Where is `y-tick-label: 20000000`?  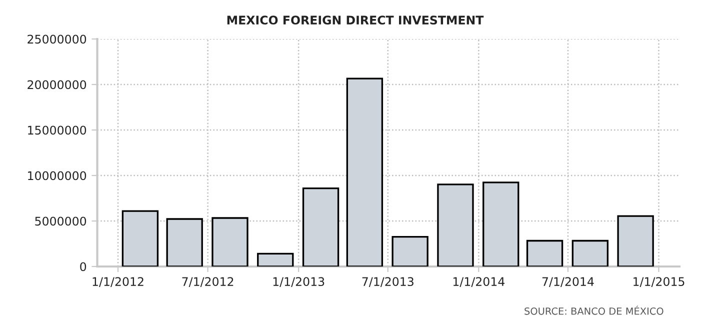
y-tick-label: 20000000 is located at coordinates (57, 85).